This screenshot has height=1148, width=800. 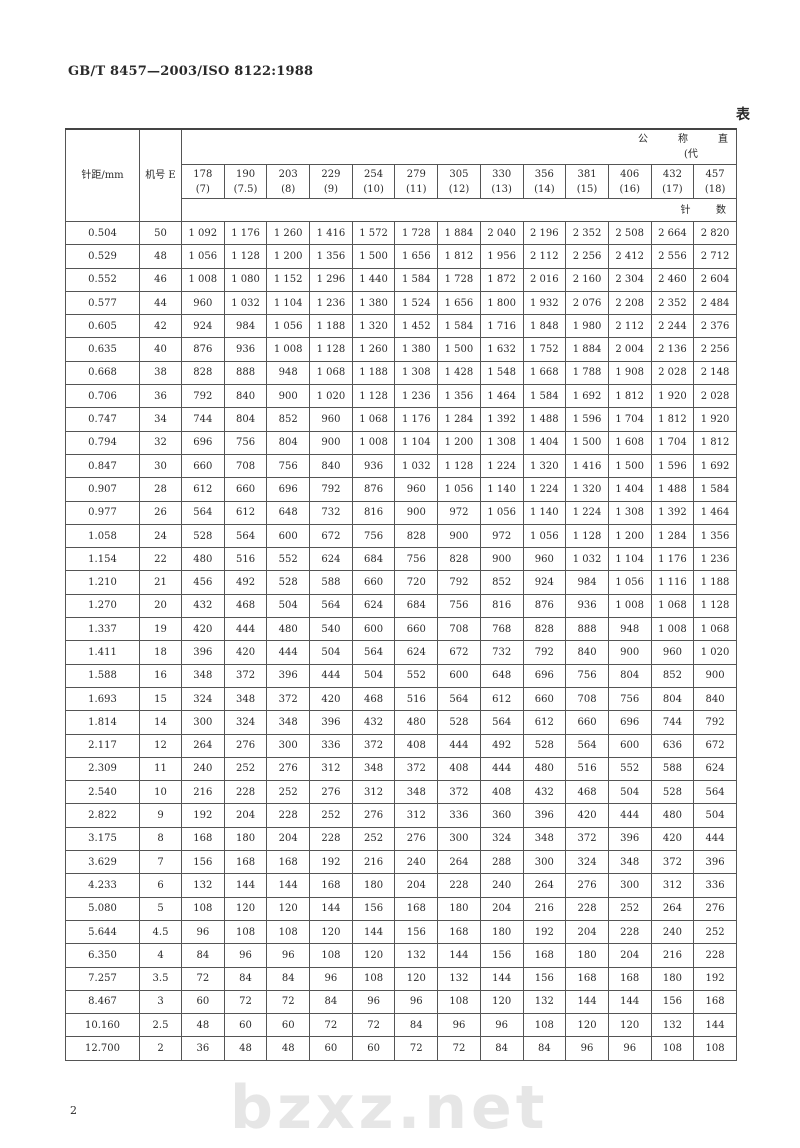 What do you see at coordinates (160, 419) in the screenshot?
I see `gauge-cell: 34` at bounding box center [160, 419].